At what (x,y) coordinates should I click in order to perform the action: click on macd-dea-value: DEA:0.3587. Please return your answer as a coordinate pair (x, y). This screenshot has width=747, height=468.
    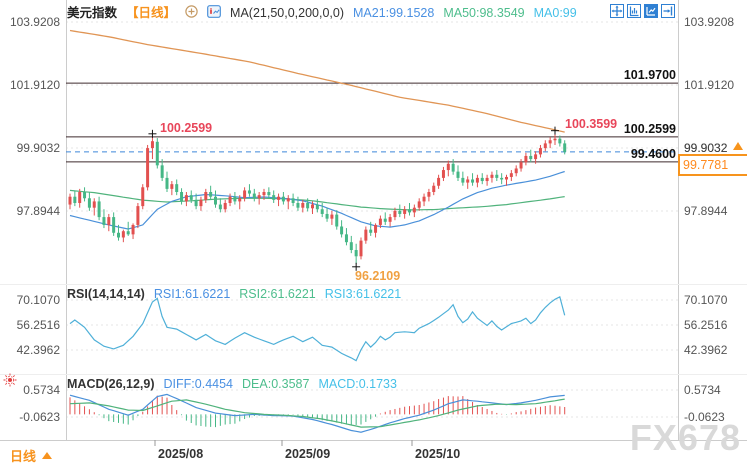
    Looking at the image, I should click on (276, 384).